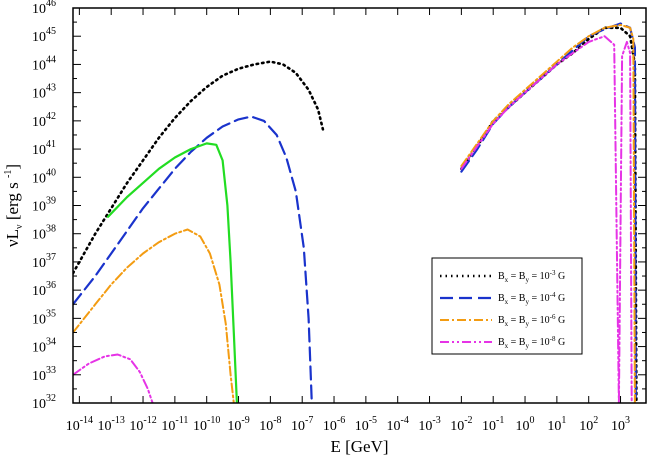  I want to click on x-tick-label: 10⁻¹², so click(142, 424).